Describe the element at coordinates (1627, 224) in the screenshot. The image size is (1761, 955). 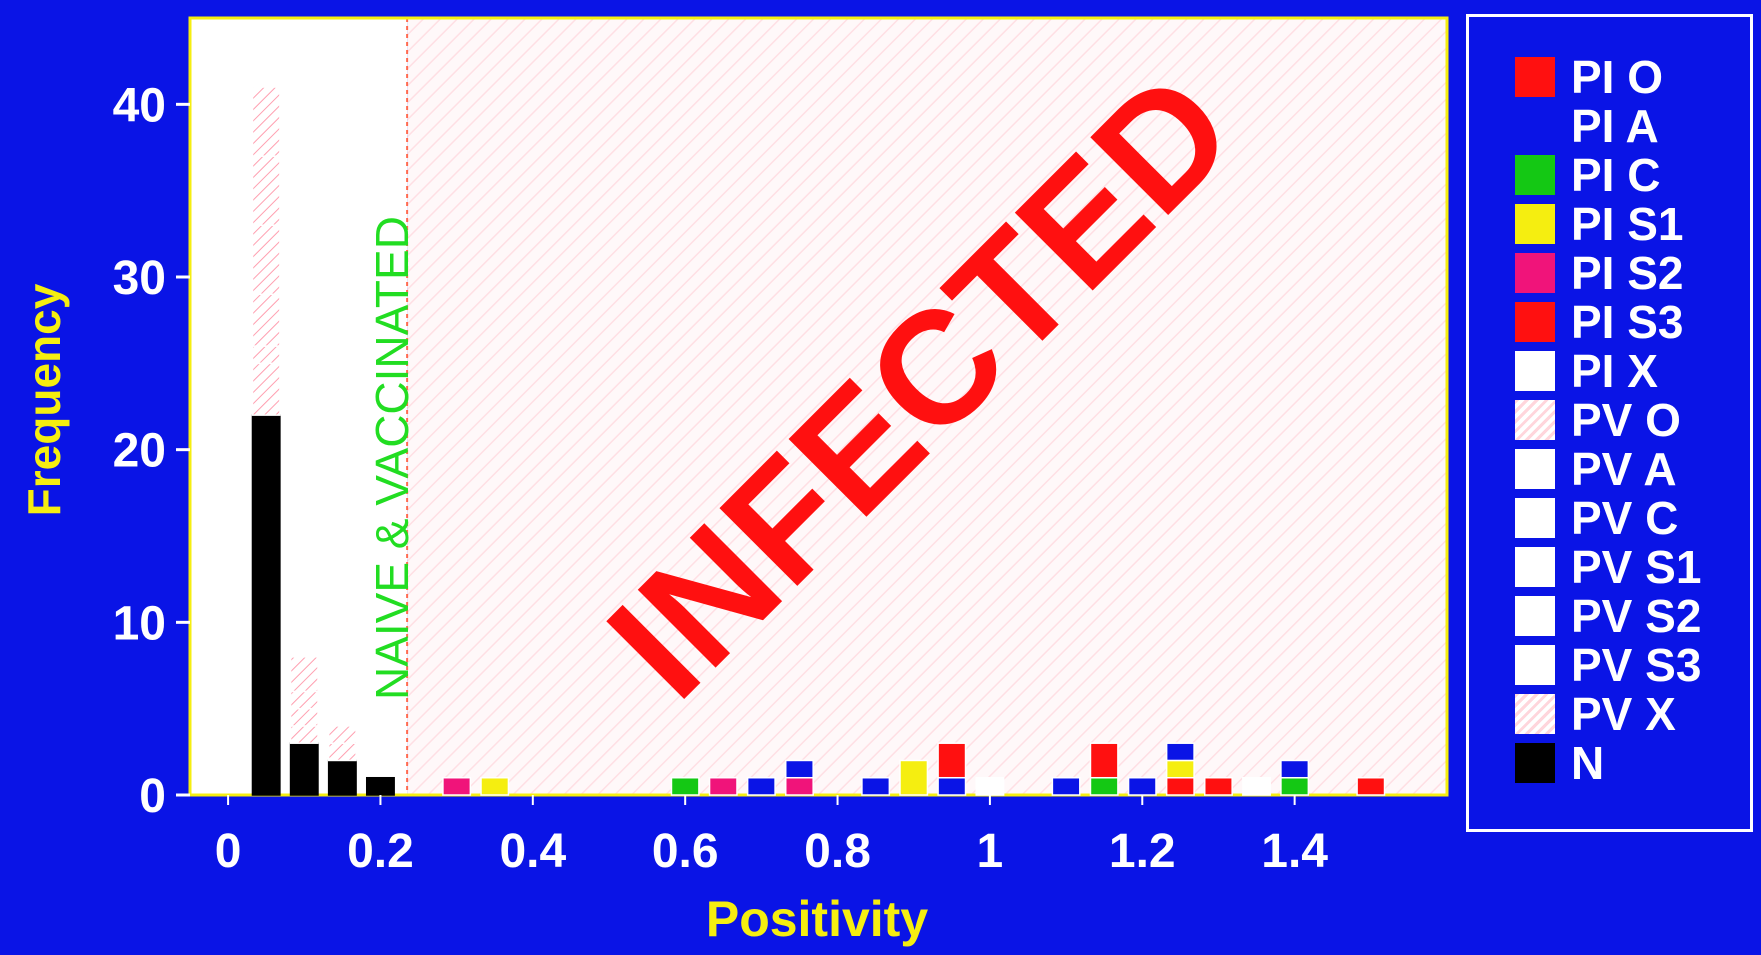
I see `legend-label: PI S1` at that location.